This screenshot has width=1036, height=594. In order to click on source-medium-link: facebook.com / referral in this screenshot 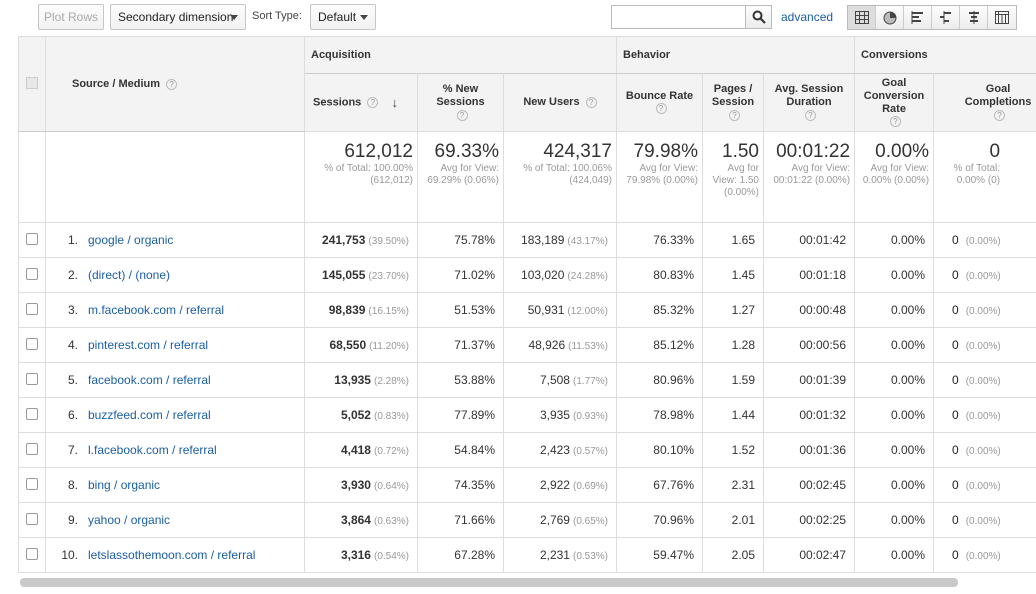, I will do `click(149, 380)`.